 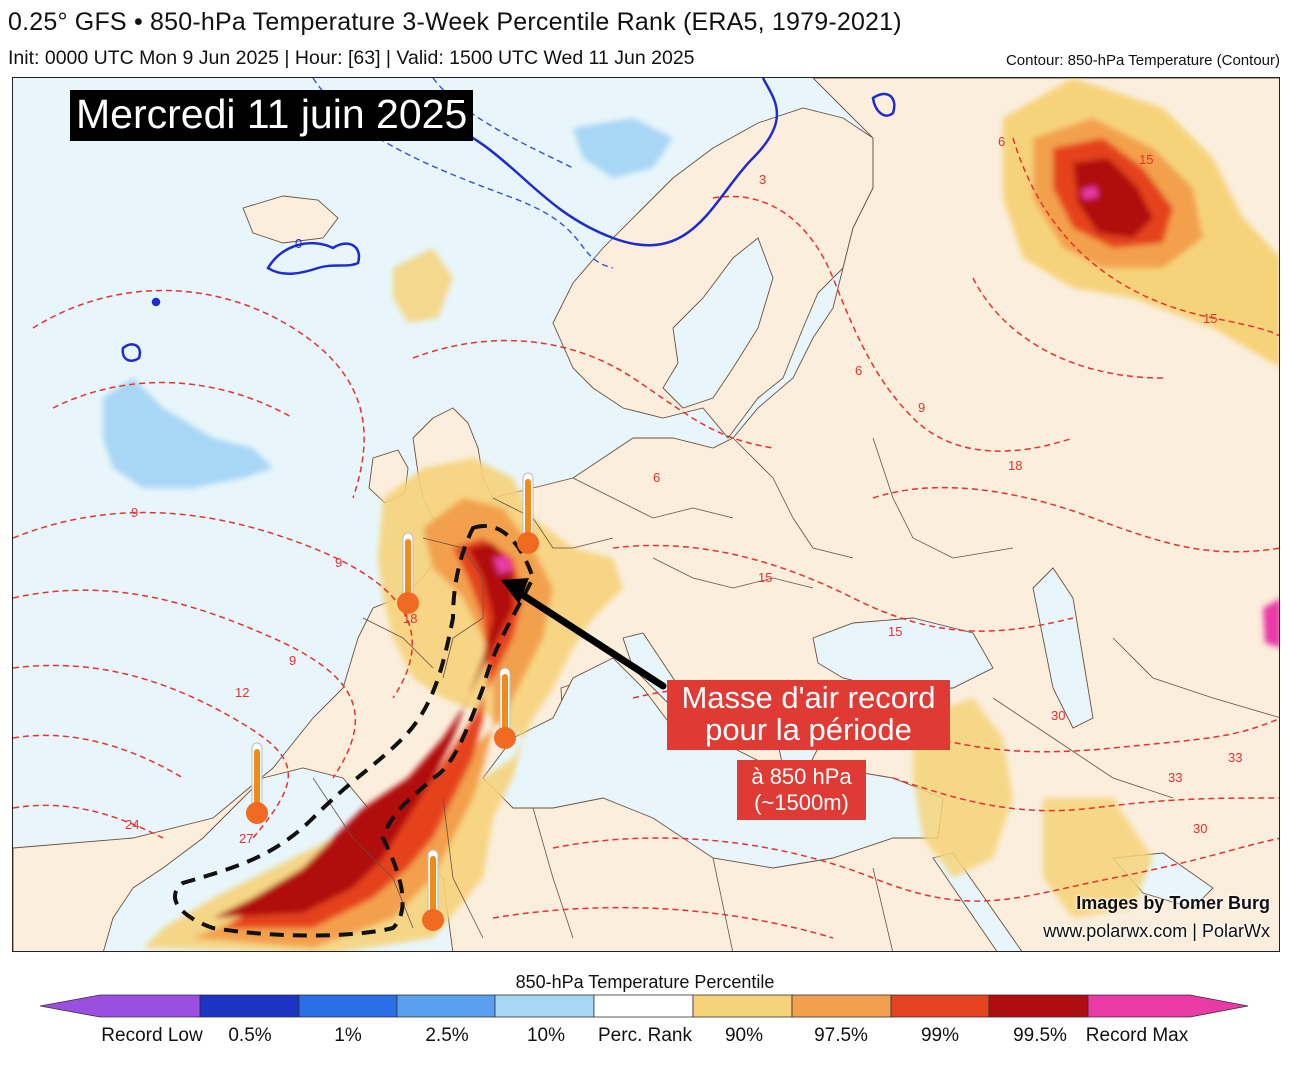 I want to click on contour-label: 27, so click(x=246, y=838).